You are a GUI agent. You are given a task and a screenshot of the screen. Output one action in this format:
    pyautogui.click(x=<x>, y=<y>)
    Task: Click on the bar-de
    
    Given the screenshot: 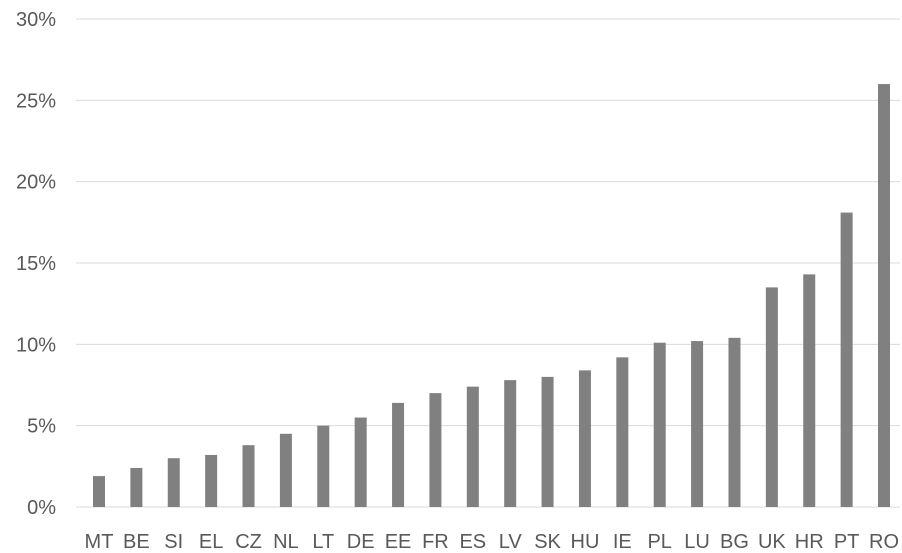 What is the action you would take?
    pyautogui.click(x=360, y=462)
    